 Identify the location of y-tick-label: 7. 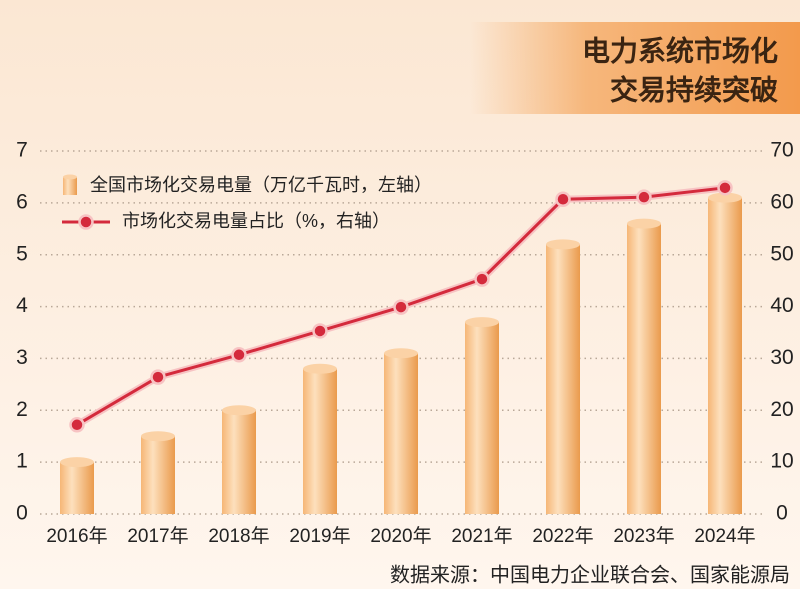
(22, 150).